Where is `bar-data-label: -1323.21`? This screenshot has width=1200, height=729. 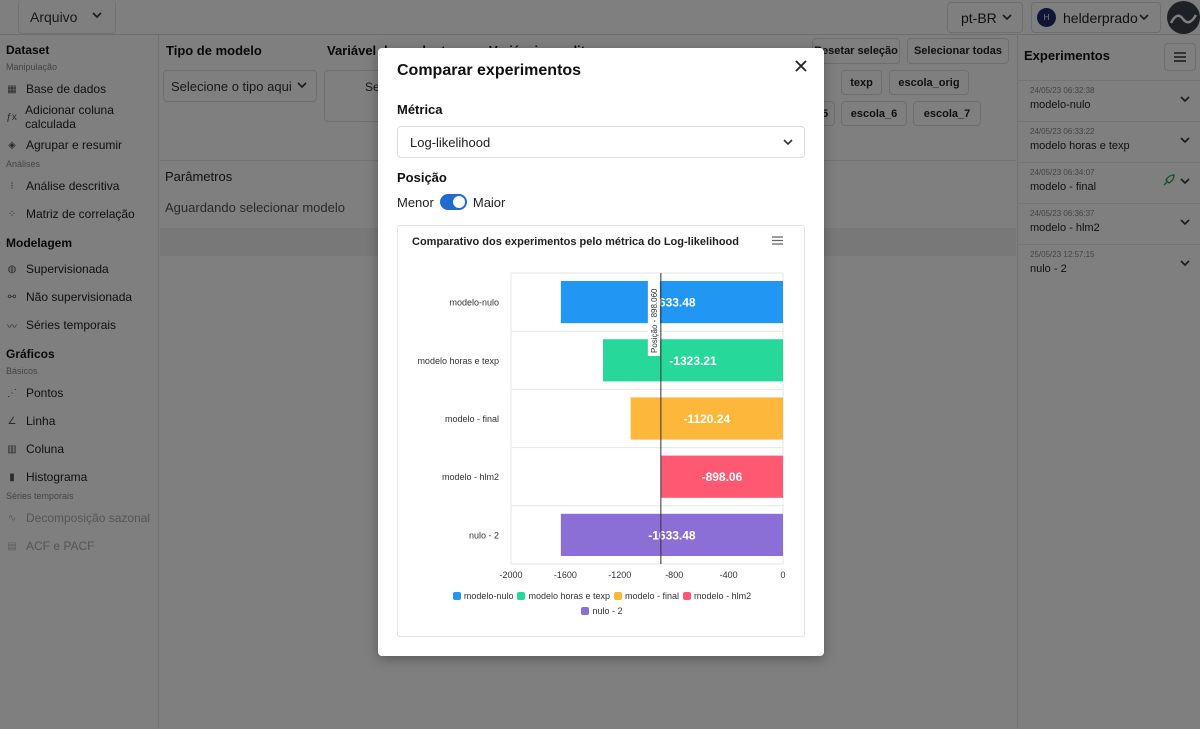
bar-data-label: -1323.21 is located at coordinates (693, 361).